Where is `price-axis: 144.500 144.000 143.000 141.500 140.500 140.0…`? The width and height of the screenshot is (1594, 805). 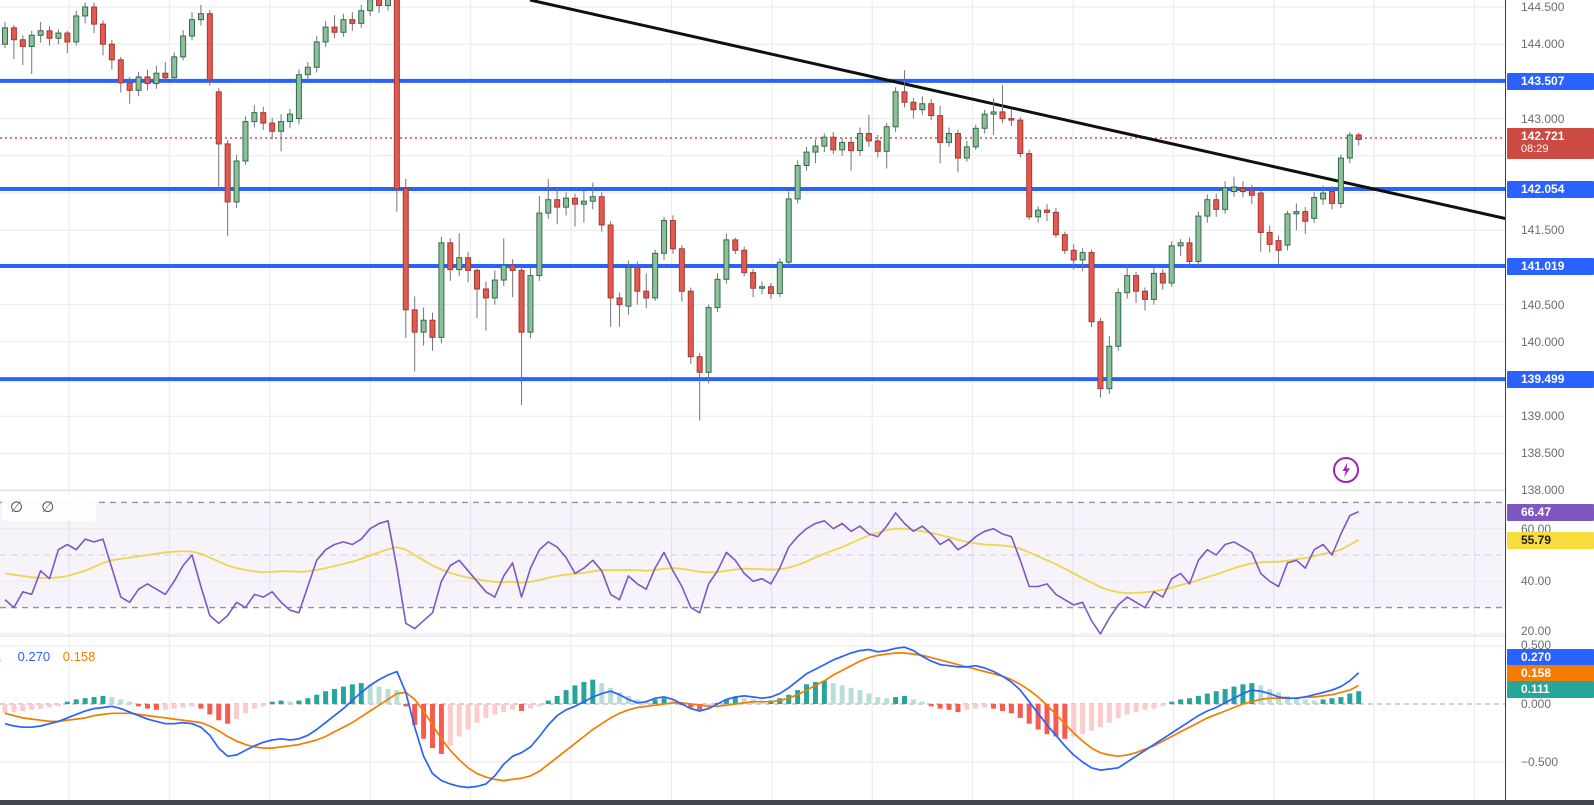 price-axis: 144.500 144.000 143.000 141.500 140.500 140.0… is located at coordinates (1549, 400).